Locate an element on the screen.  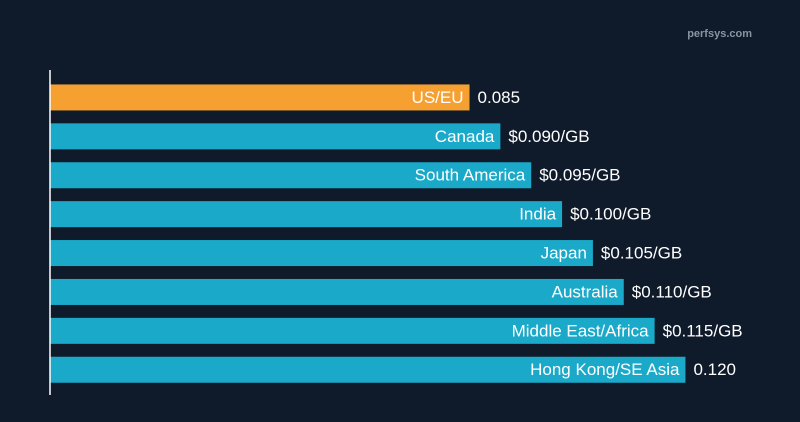
watermark: perfsys.com is located at coordinates (719, 34).